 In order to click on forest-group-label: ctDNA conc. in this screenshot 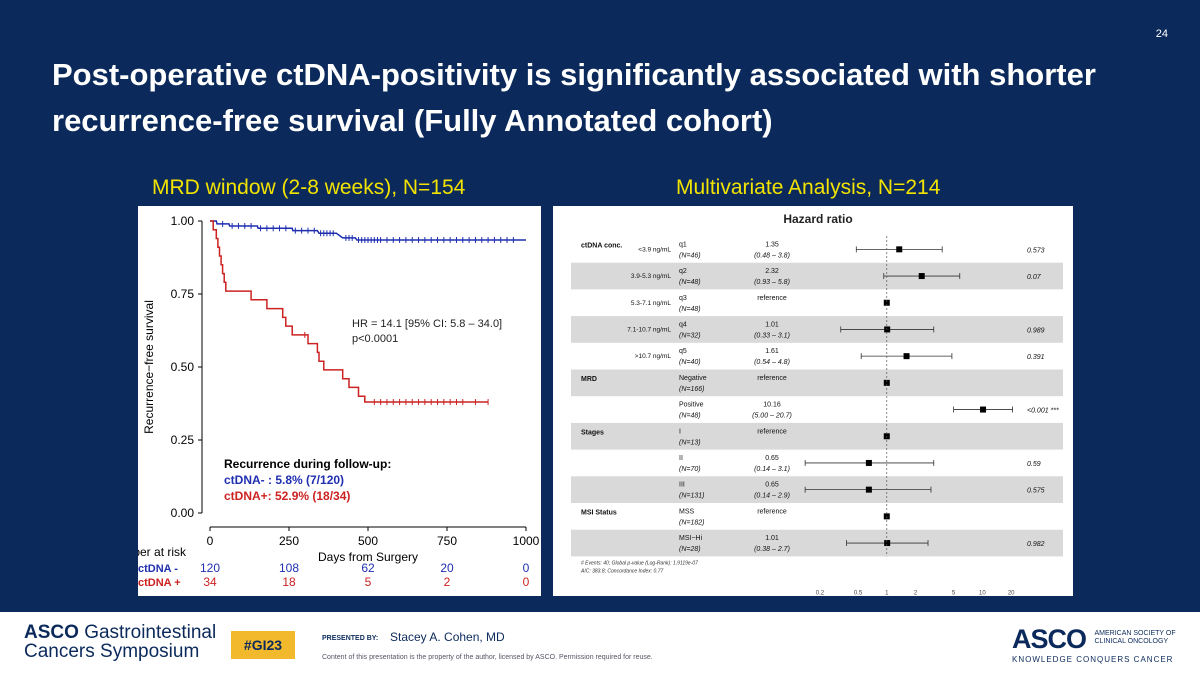, I will do `click(601, 245)`.